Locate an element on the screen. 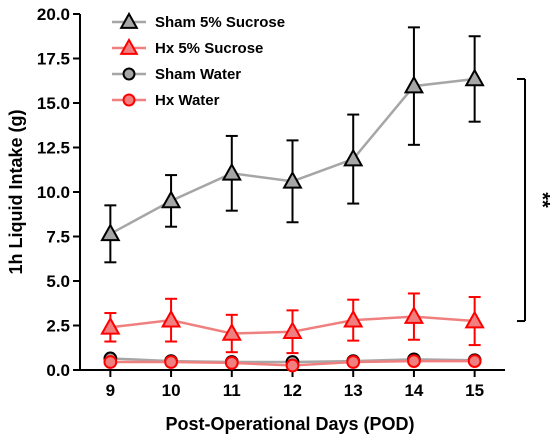  x-tick-label: 11 is located at coordinates (232, 390).